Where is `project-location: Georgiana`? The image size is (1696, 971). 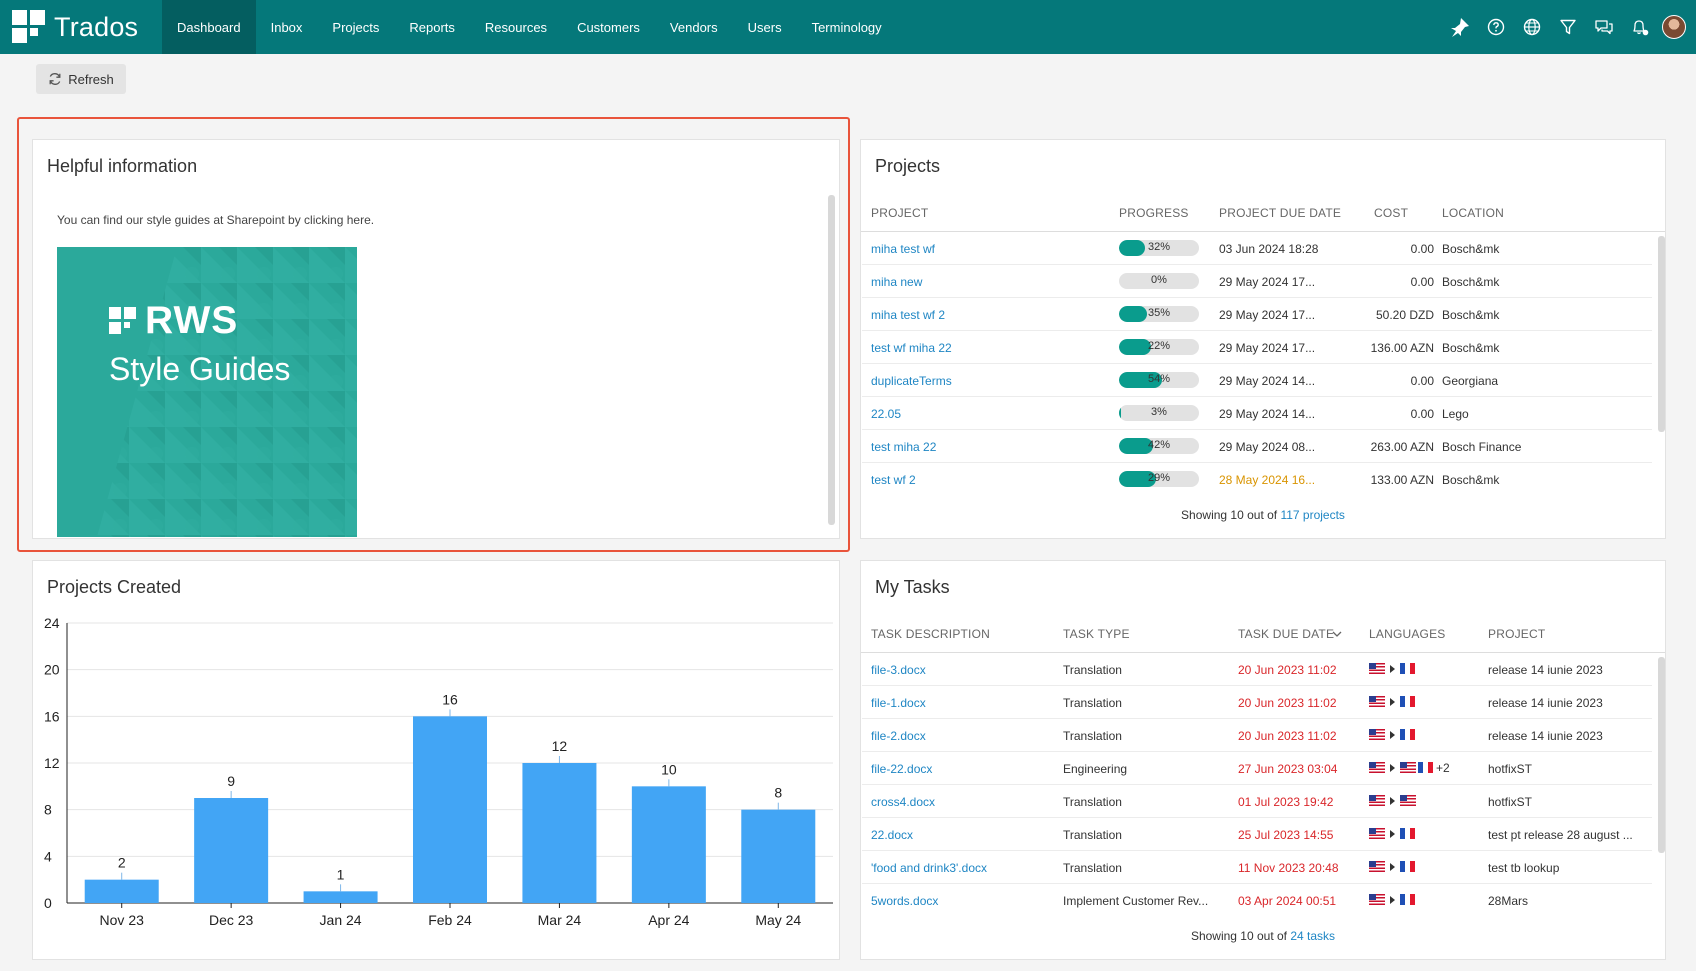 project-location: Georgiana is located at coordinates (1470, 381).